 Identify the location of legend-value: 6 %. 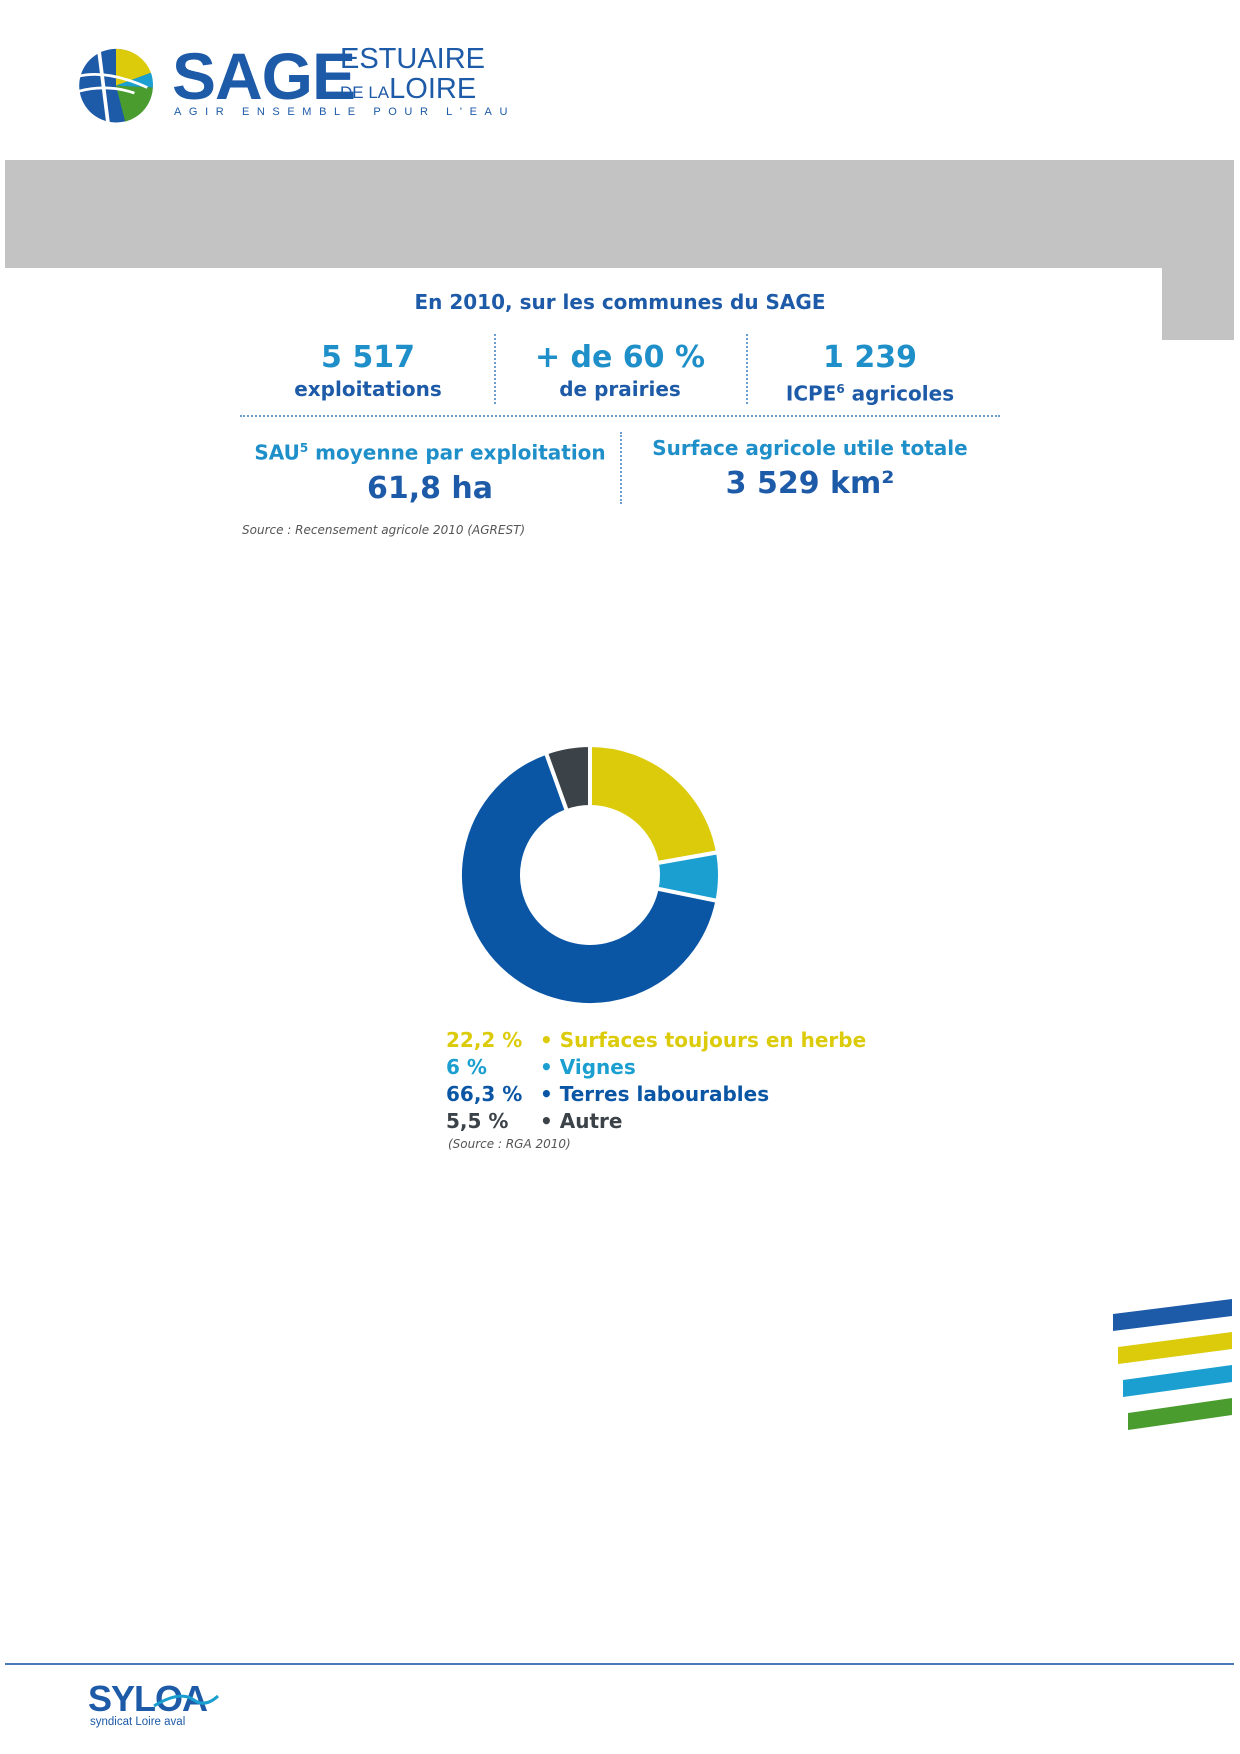
(466, 1066).